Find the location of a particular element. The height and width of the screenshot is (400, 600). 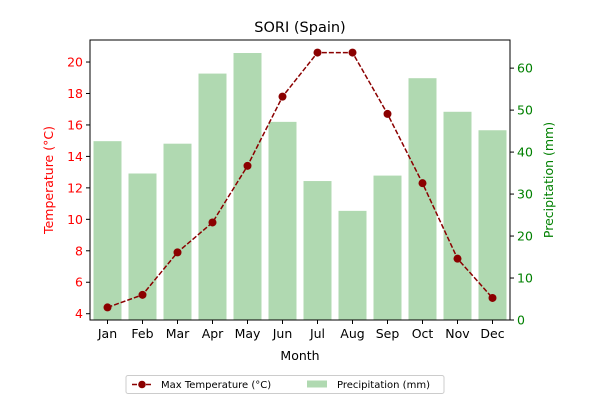

chart-title: SORI (Spain) is located at coordinates (299, 28).